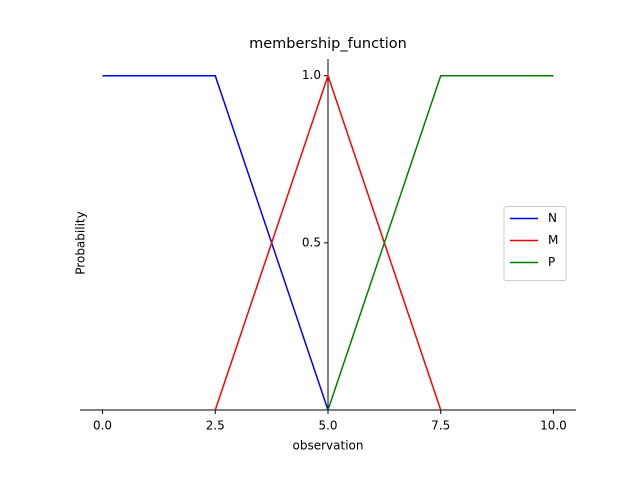 The height and width of the screenshot is (480, 640). I want to click on legend-label: N, so click(552, 218).